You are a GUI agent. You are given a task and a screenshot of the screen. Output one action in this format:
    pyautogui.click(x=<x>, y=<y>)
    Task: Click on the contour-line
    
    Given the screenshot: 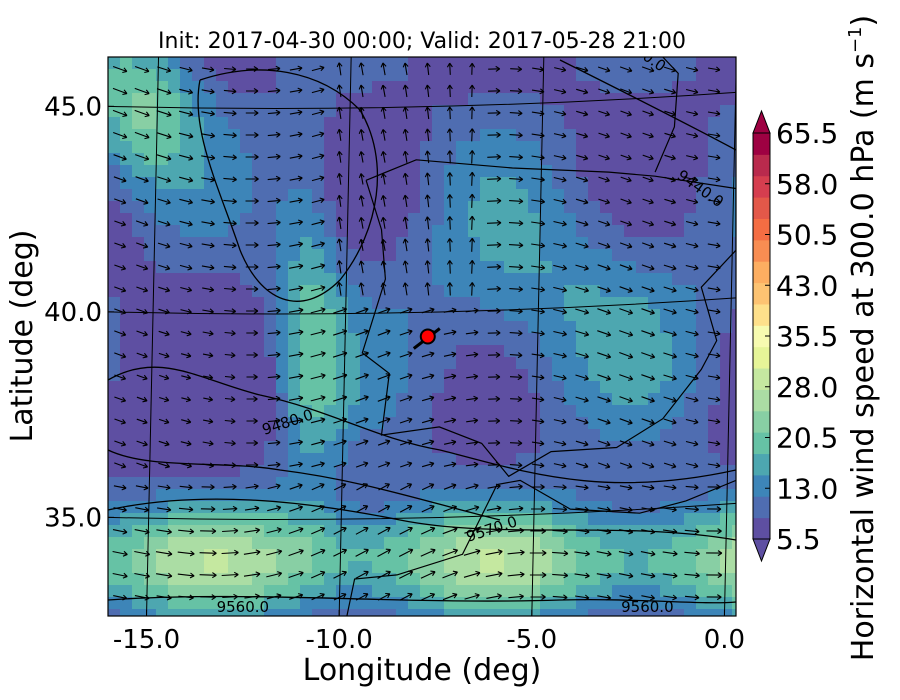 What is the action you would take?
    pyautogui.click(x=287, y=185)
    